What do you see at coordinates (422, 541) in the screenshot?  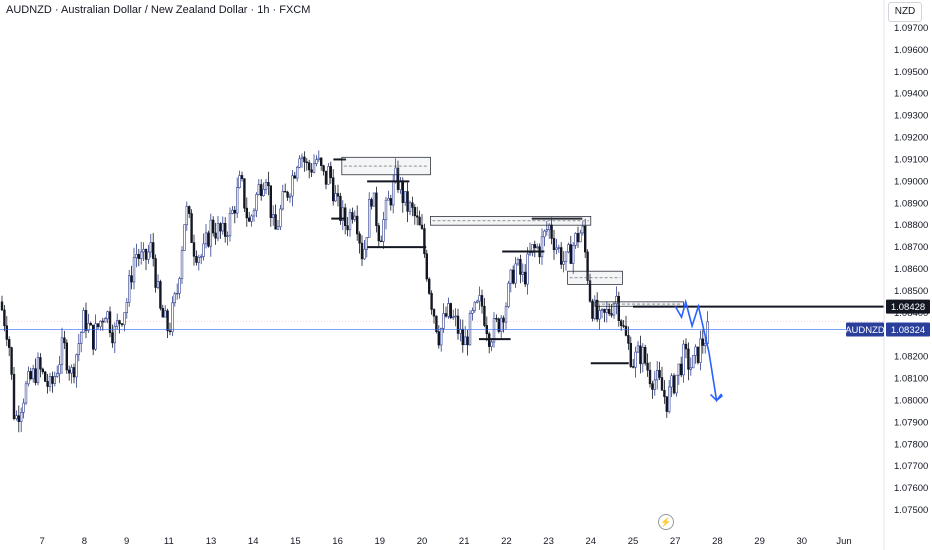 I see `x-tick-label-9: 20` at bounding box center [422, 541].